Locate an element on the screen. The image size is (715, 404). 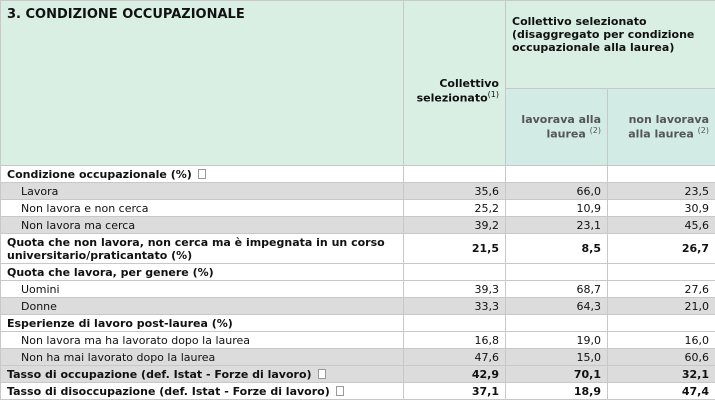
value-cell: 42,9 is located at coordinates (454, 374).